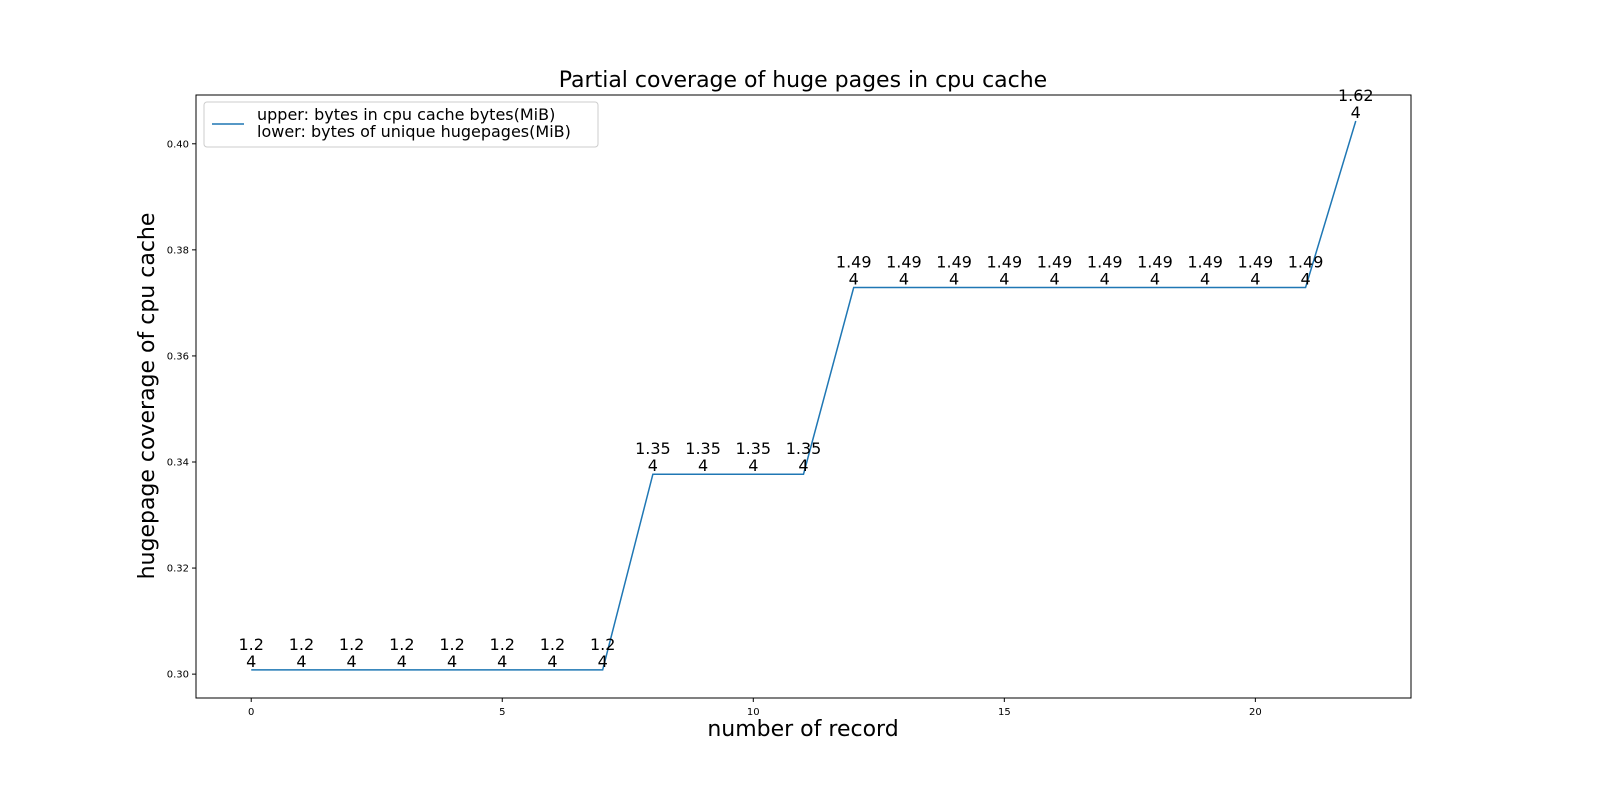 The image size is (1600, 800). I want to click on y-tick-label: 0.36, so click(178, 356).